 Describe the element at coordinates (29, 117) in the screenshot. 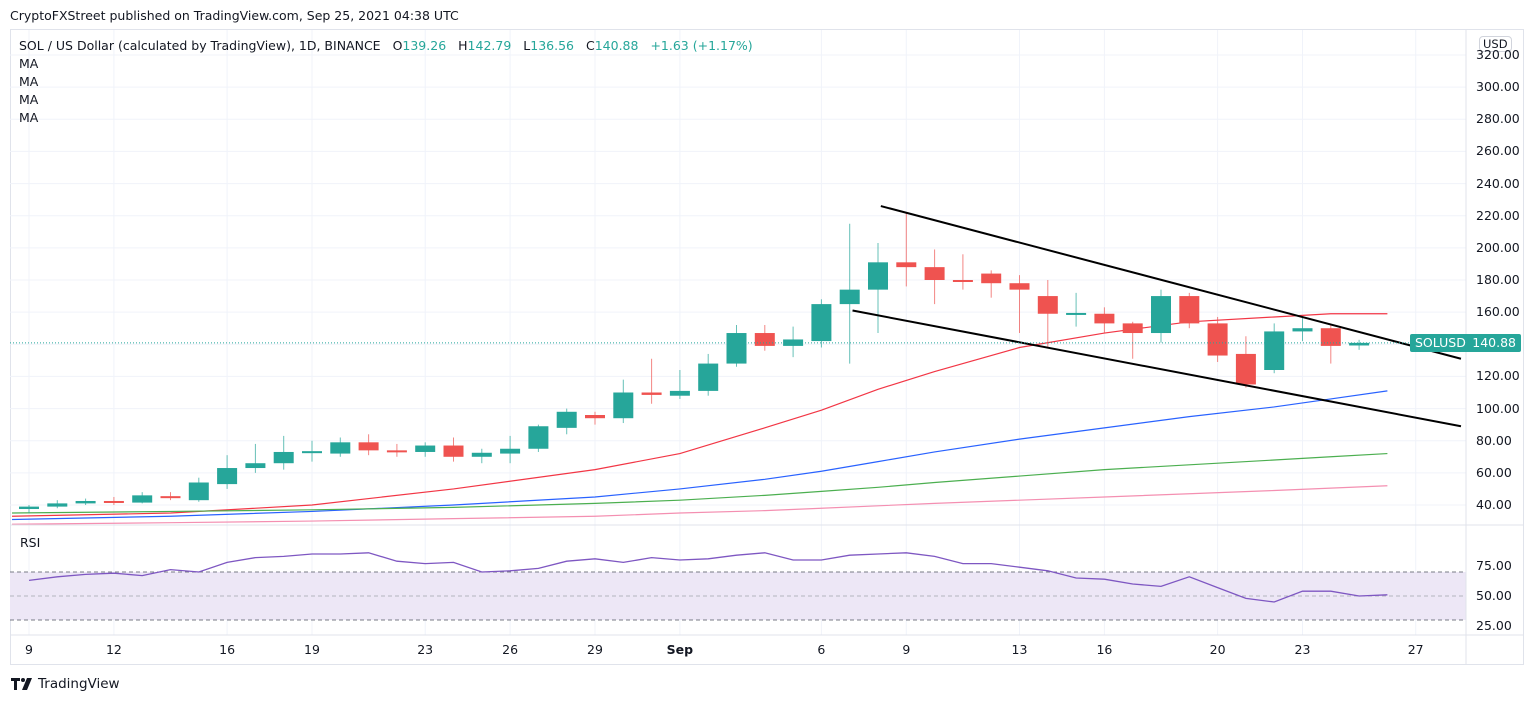

I see `ma-legend-4: MA` at that location.